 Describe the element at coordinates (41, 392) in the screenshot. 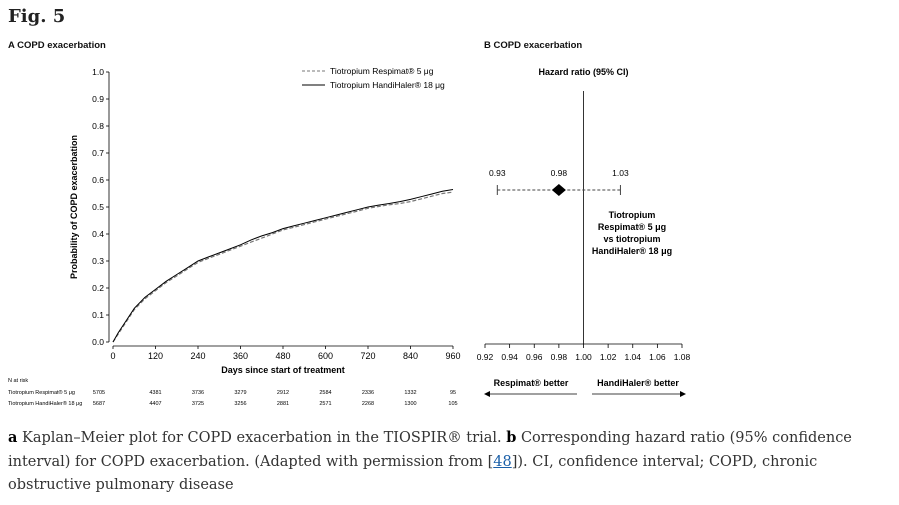

I see `at-risk-row-label: Tiotropium Respimat® 5 μg` at that location.